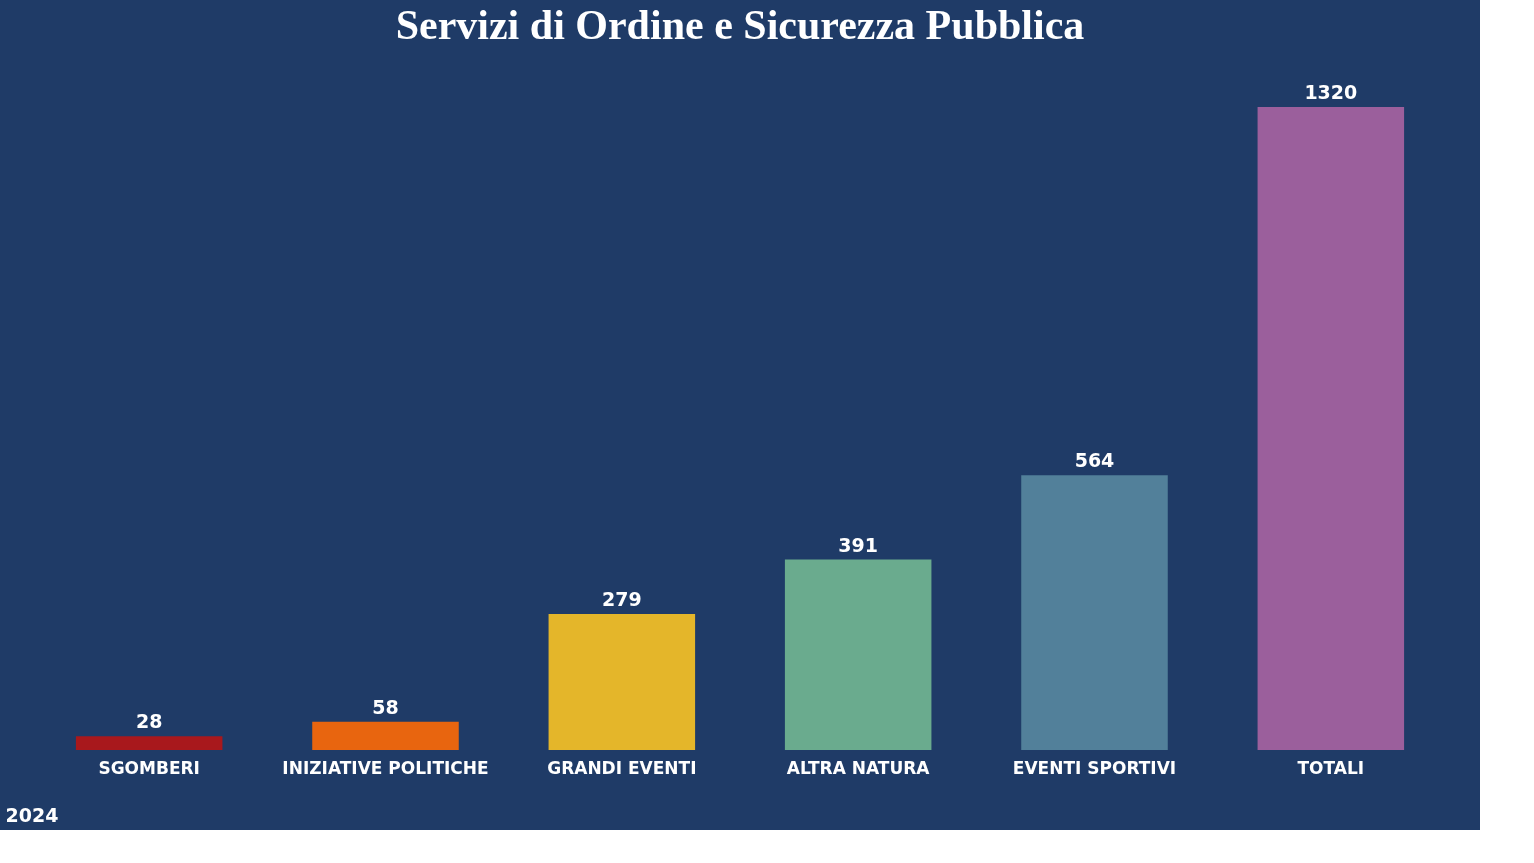 This screenshot has width=1534, height=863. Describe the element at coordinates (149, 767) in the screenshot. I see `x-tick-label: SGOMBERI` at that location.